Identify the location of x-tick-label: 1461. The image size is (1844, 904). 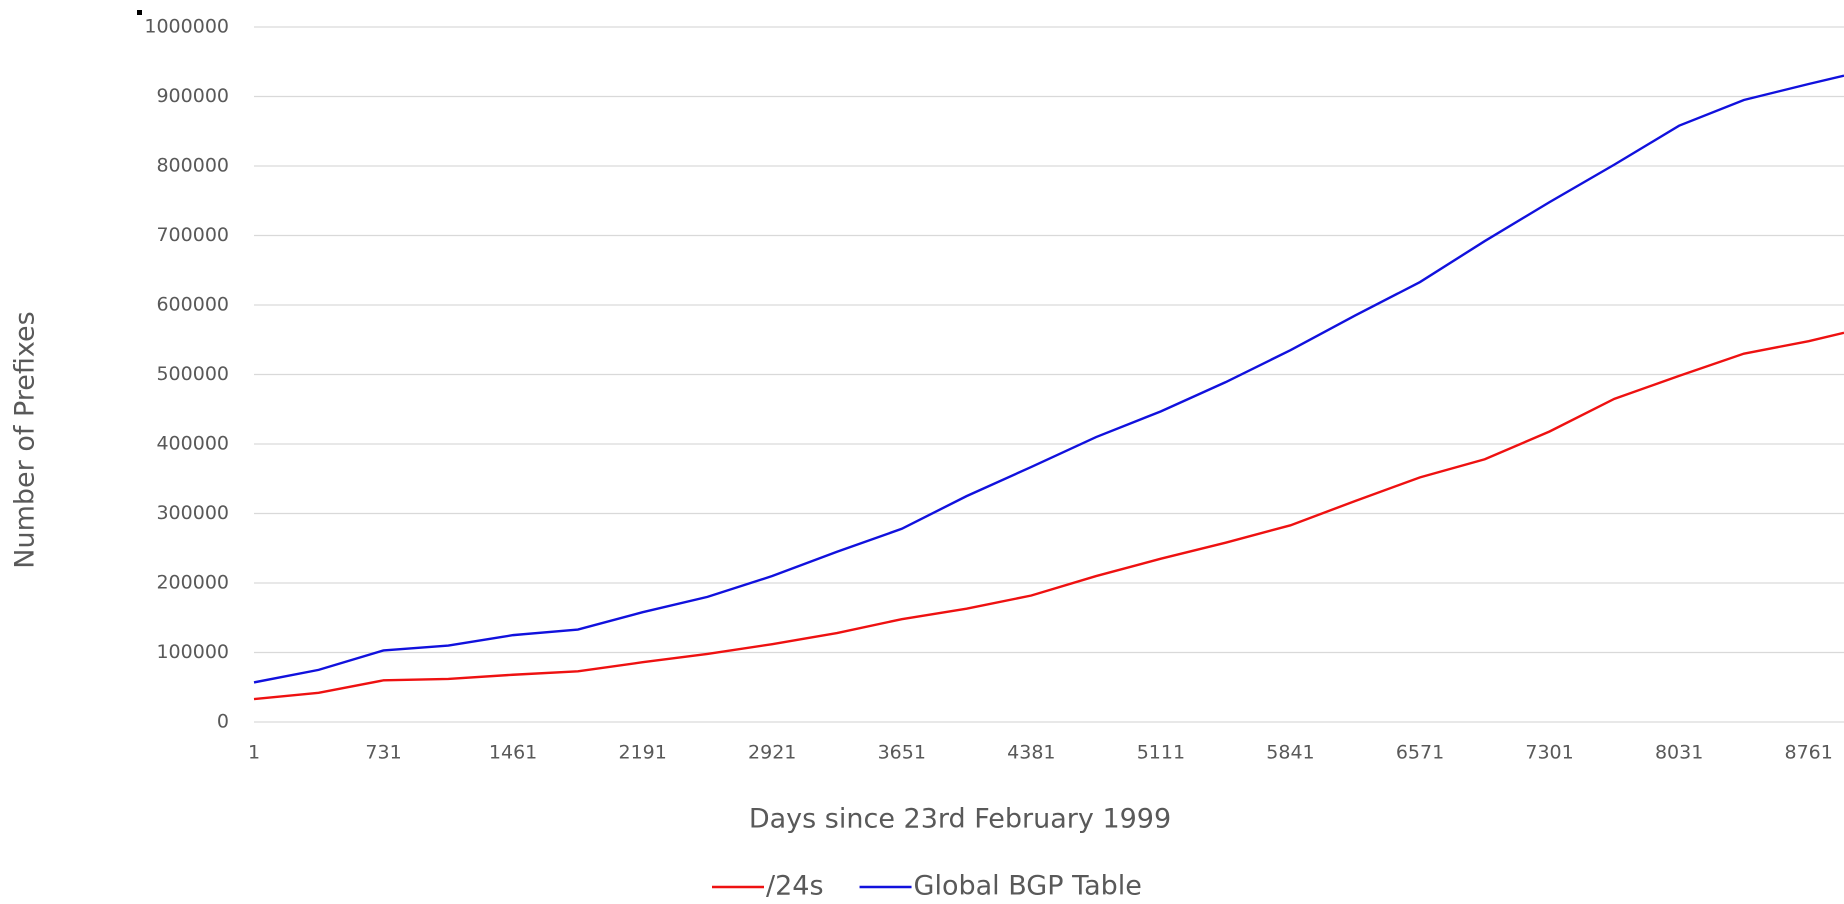
(513, 753).